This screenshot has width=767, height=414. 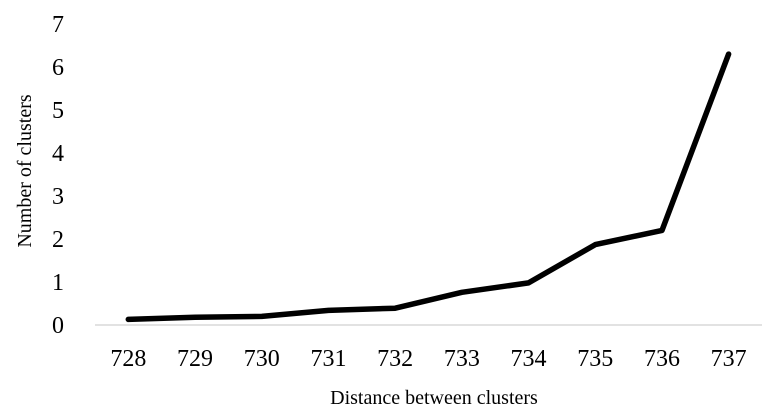 What do you see at coordinates (58, 197) in the screenshot?
I see `y-tick-label: 3` at bounding box center [58, 197].